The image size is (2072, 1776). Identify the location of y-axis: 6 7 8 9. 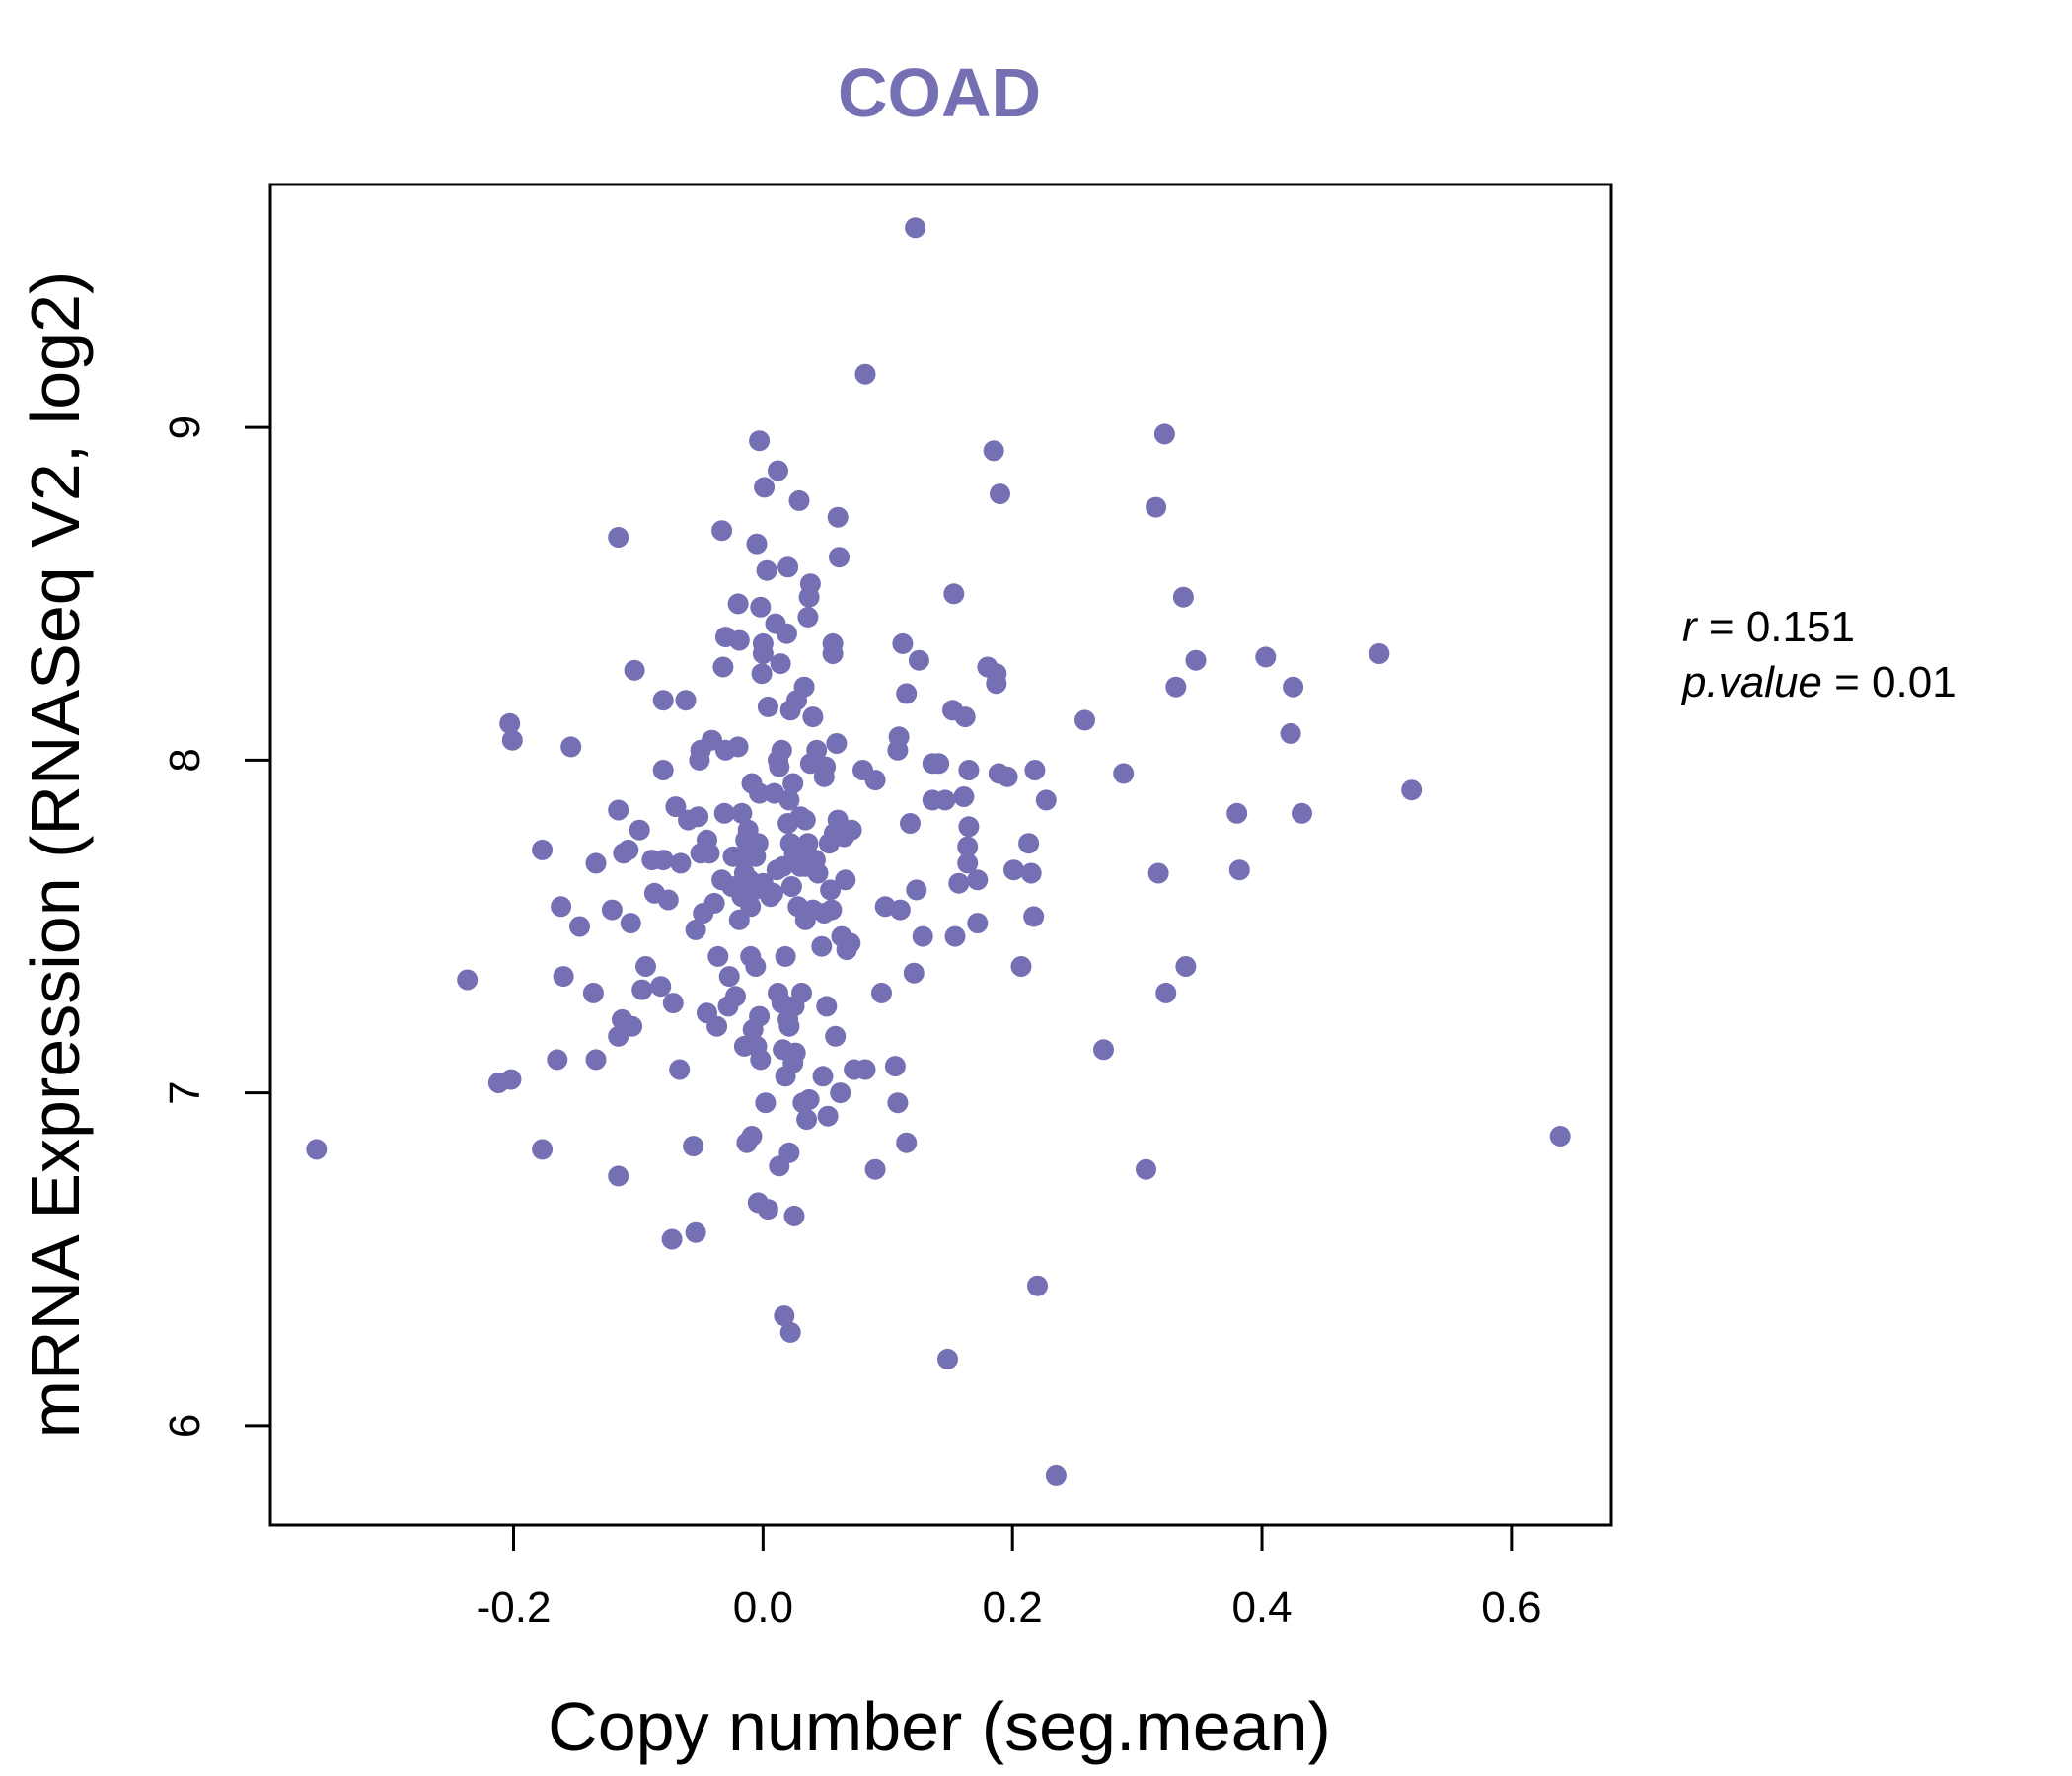
(217, 927).